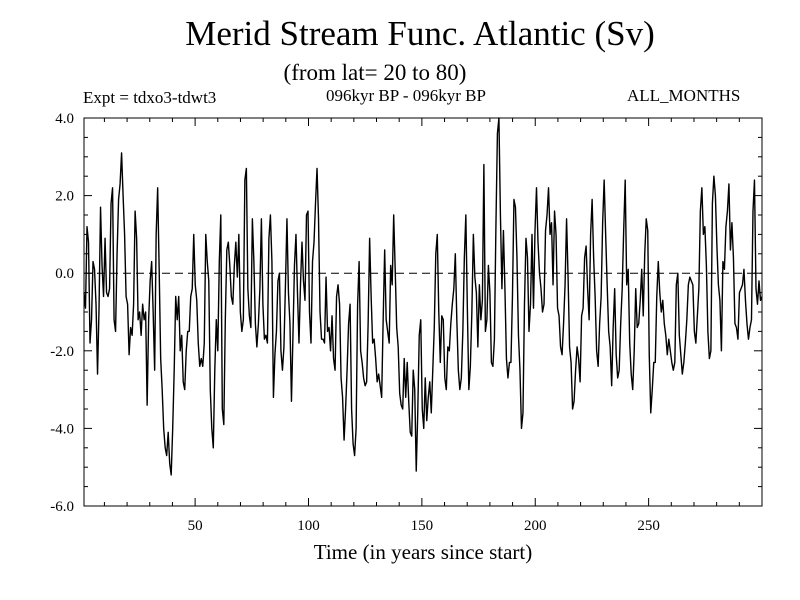 The image size is (800, 600). Describe the element at coordinates (64, 274) in the screenshot. I see `y-tick-label: 0.0` at that location.